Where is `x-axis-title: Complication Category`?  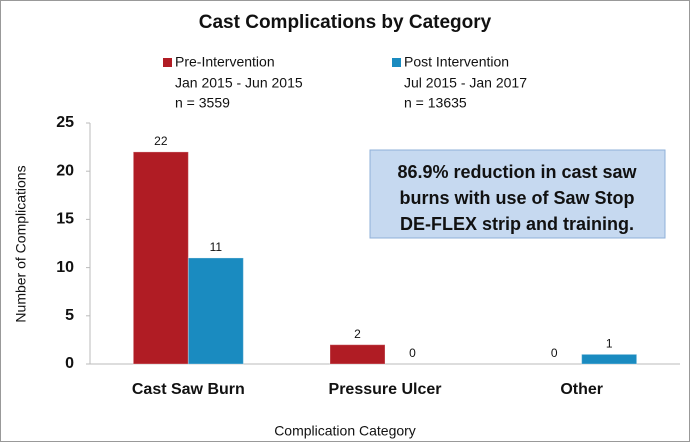 x-axis-title: Complication Category is located at coordinates (345, 431).